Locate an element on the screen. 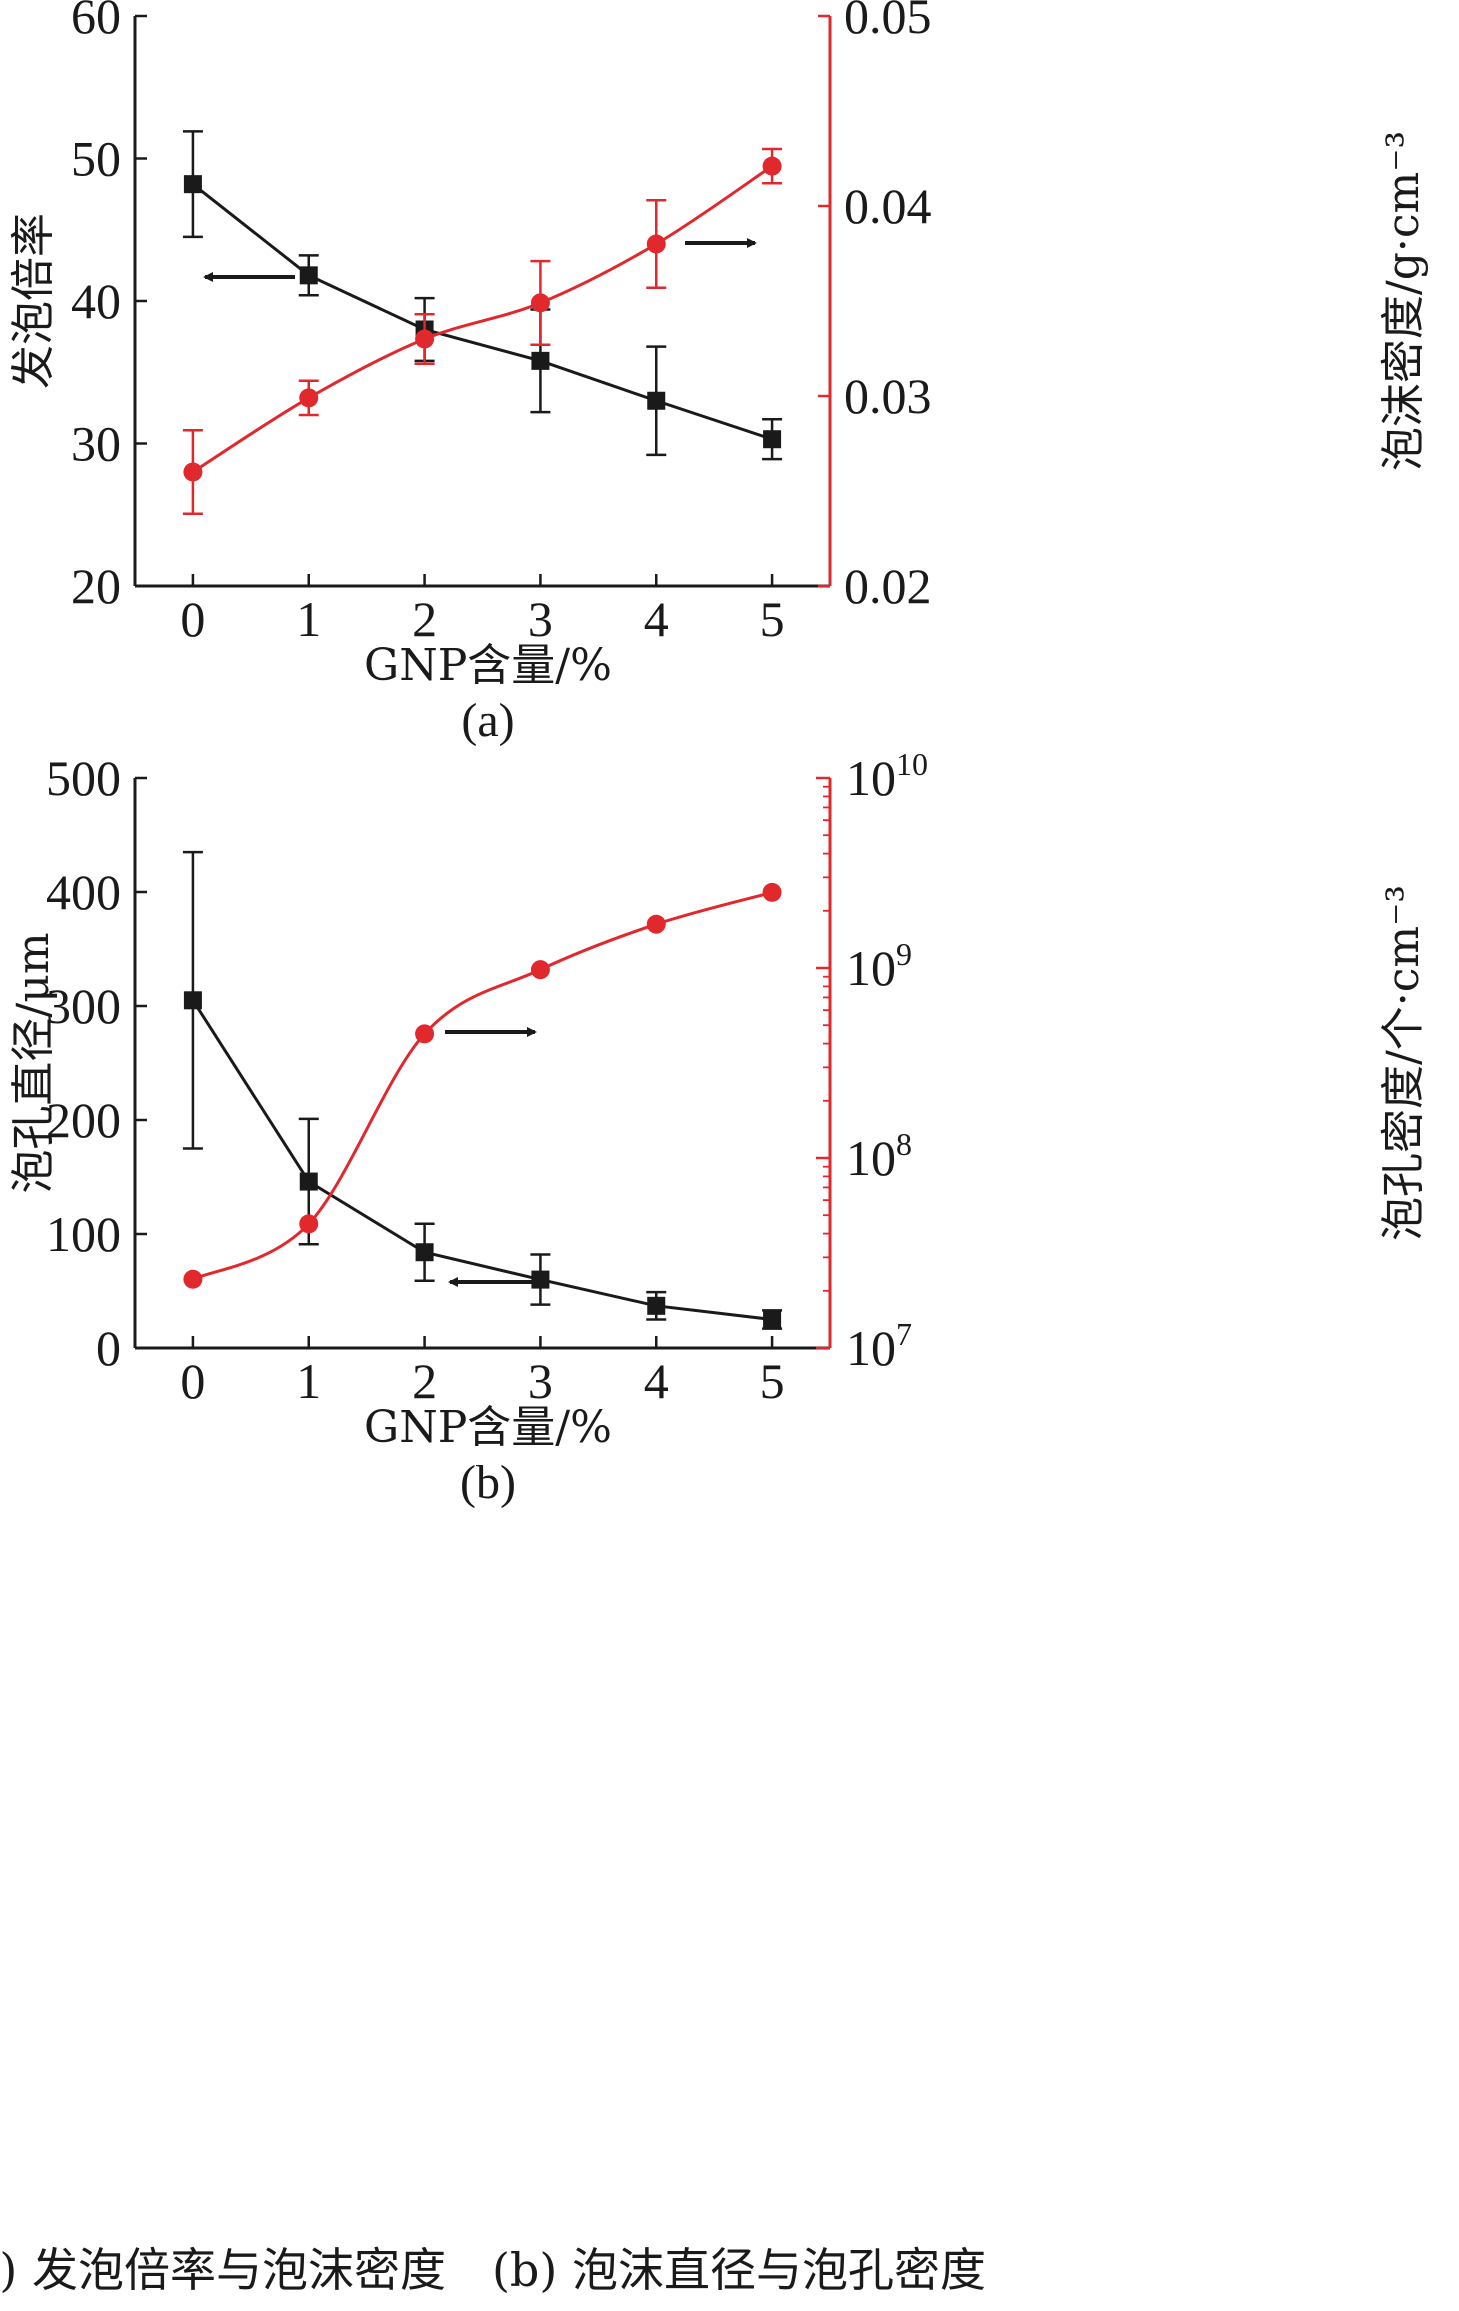 The height and width of the screenshot is (2311, 1459). y2-tick-label: 10⁹ is located at coordinates (879, 966).